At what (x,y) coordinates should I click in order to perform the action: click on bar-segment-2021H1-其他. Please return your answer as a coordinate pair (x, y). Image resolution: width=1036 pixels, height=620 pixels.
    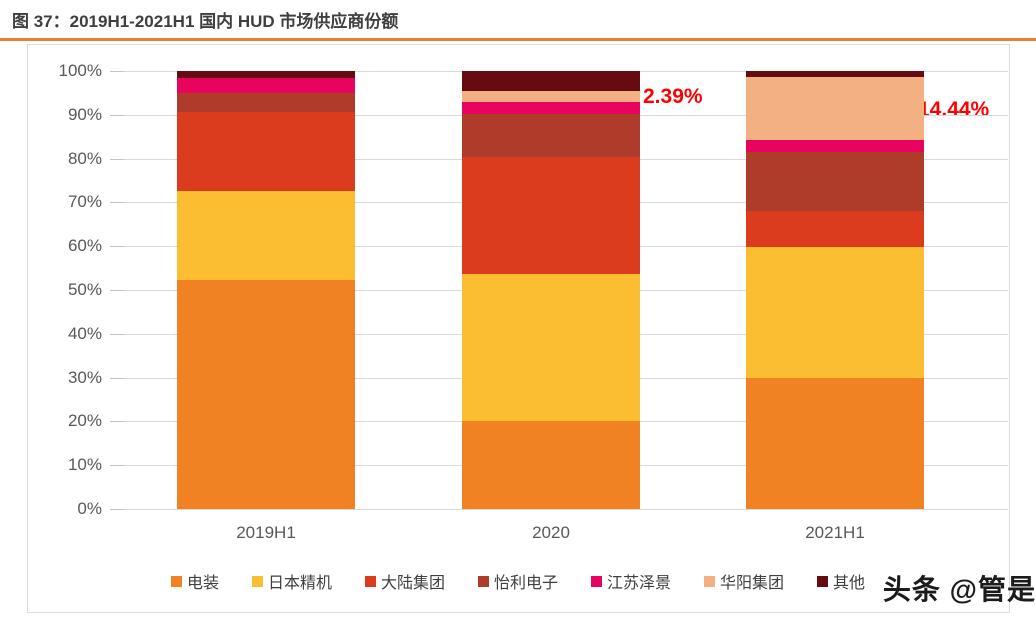
    Looking at the image, I should click on (835, 74).